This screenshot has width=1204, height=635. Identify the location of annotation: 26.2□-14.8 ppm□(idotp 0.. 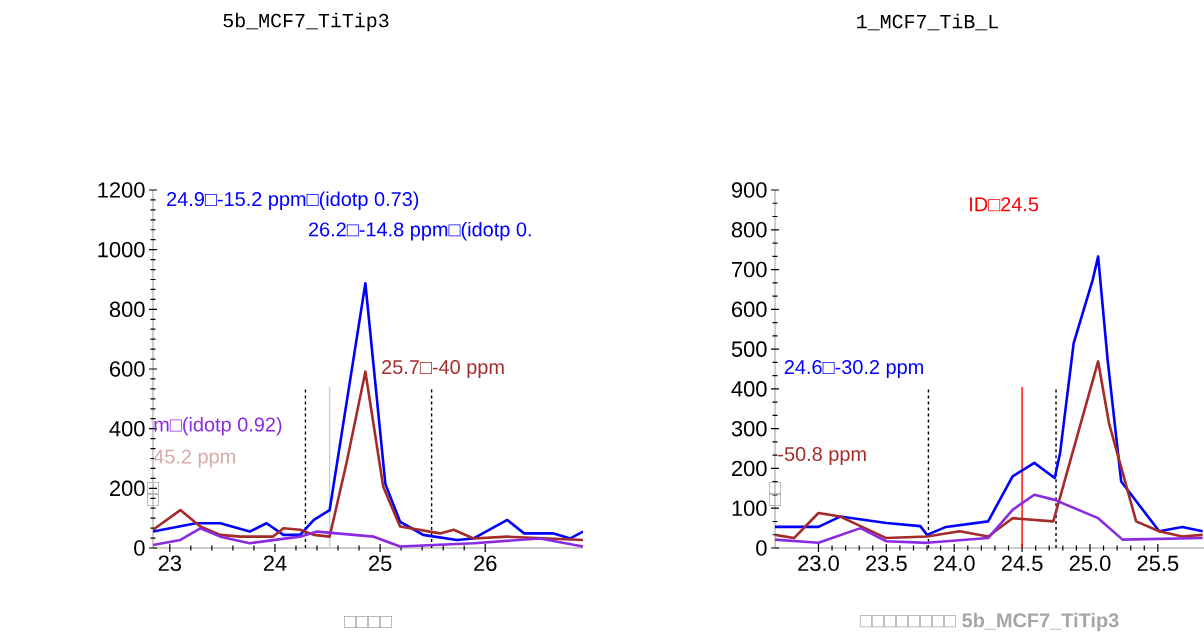
(420, 231).